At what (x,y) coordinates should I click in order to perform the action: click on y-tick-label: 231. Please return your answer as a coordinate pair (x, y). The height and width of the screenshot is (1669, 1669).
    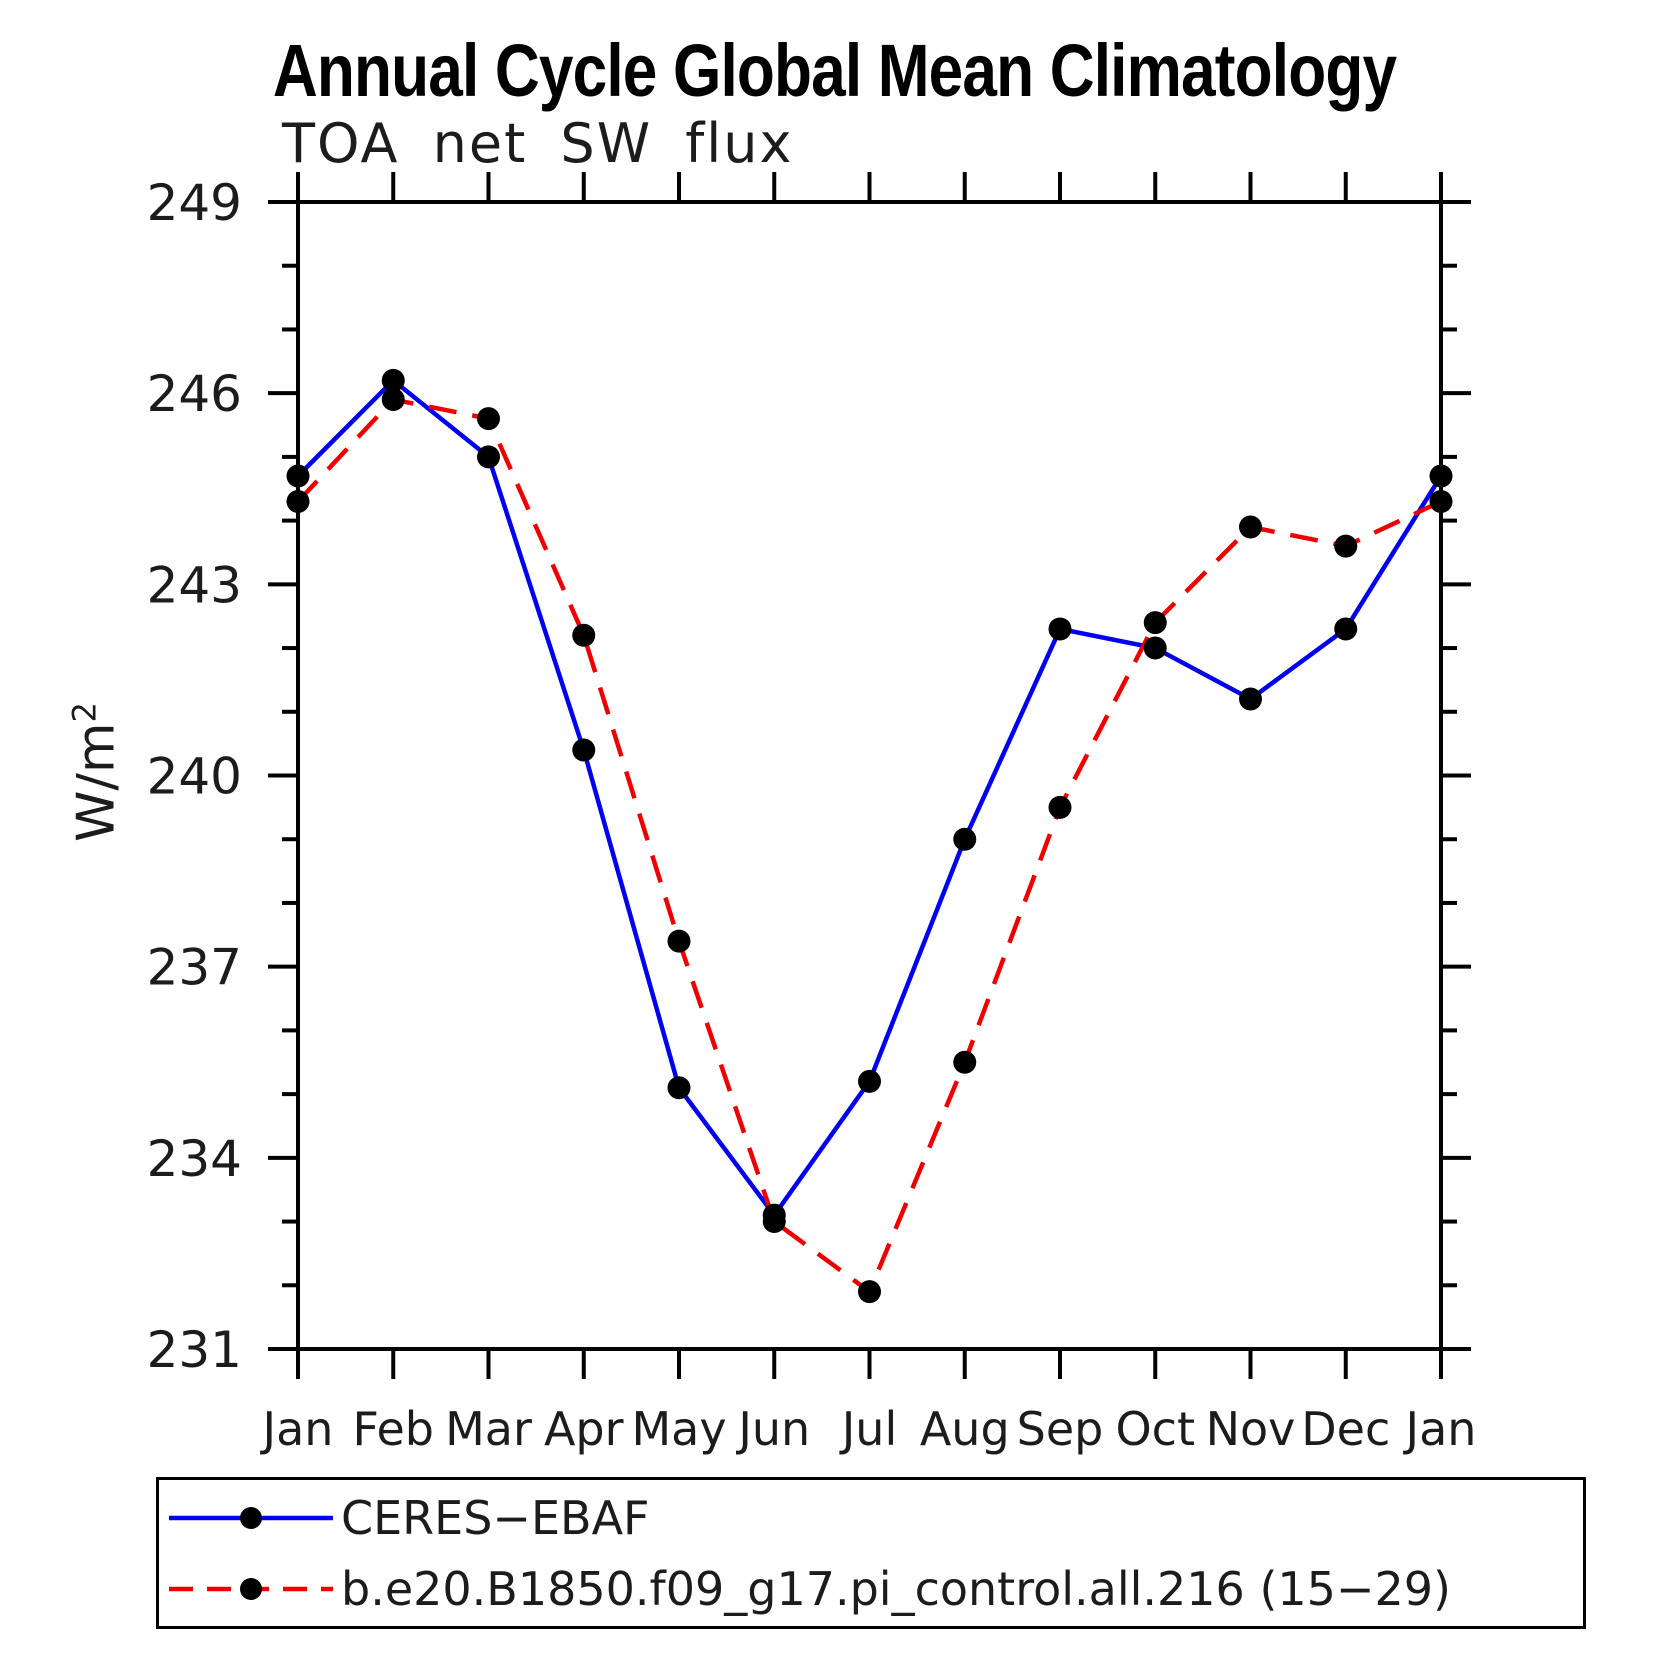
    Looking at the image, I should click on (194, 1350).